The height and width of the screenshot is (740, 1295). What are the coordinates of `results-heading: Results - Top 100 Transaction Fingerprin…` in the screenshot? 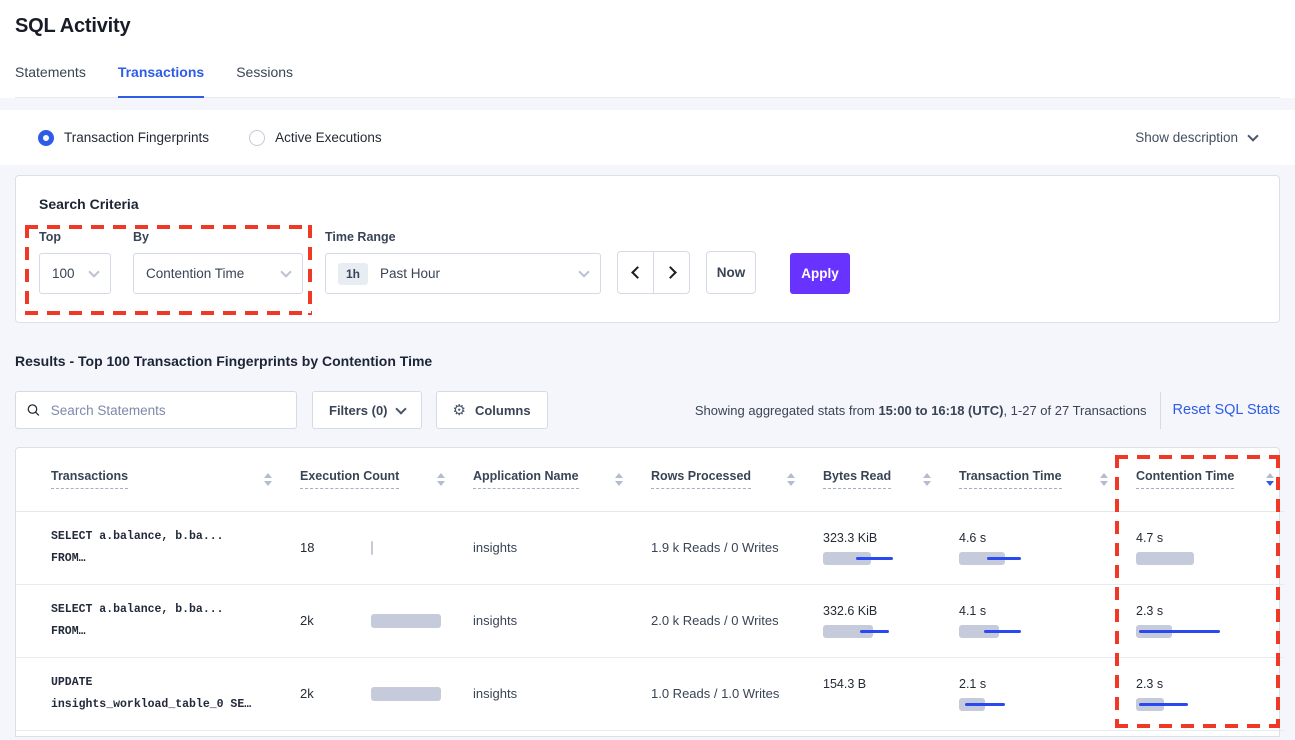 It's located at (224, 361).